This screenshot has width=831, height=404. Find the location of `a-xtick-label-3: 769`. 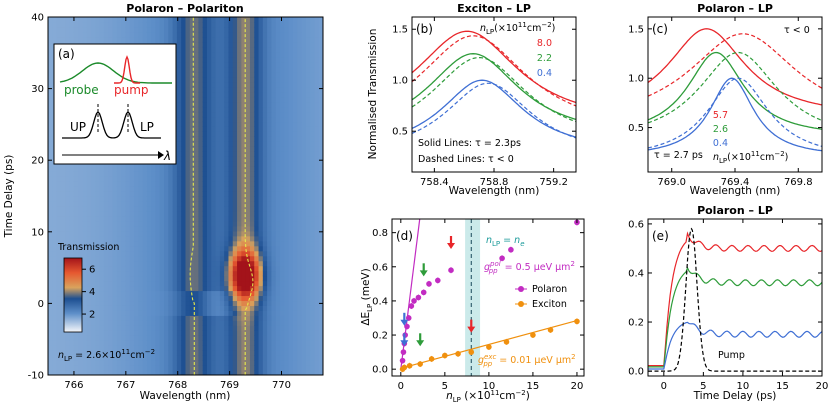

a-xtick-label-3: 769 is located at coordinates (229, 385).